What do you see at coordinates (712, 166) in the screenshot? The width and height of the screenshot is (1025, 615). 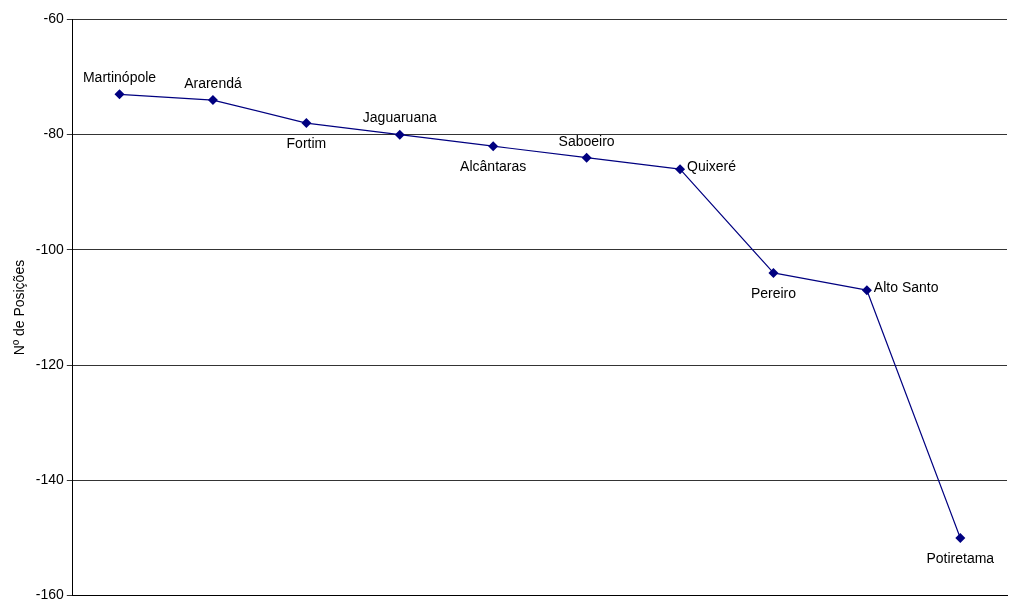 I see `annotation: Quixeré` at bounding box center [712, 166].